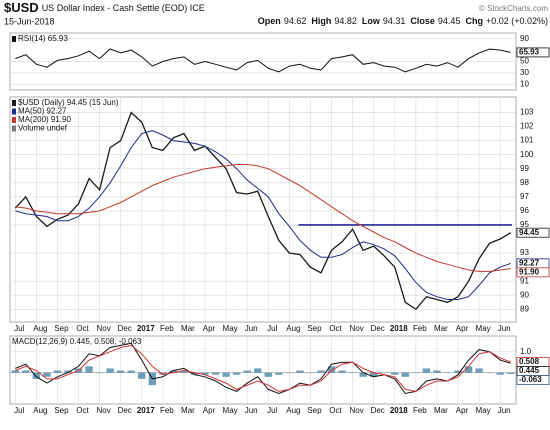  I want to click on quote-label: Low, so click(371, 21).